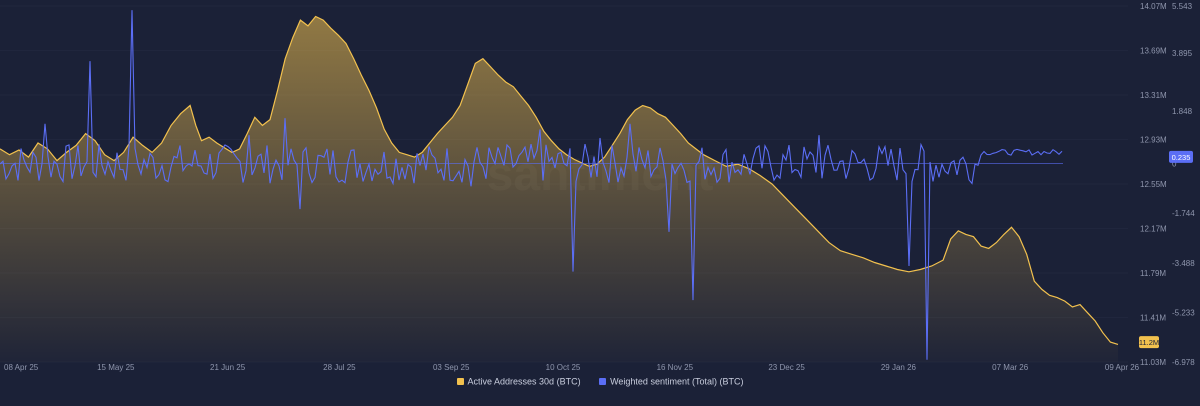  Describe the element at coordinates (524, 381) in the screenshot. I see `legend-label-active: Active Addresses 30d (BTC)` at that location.